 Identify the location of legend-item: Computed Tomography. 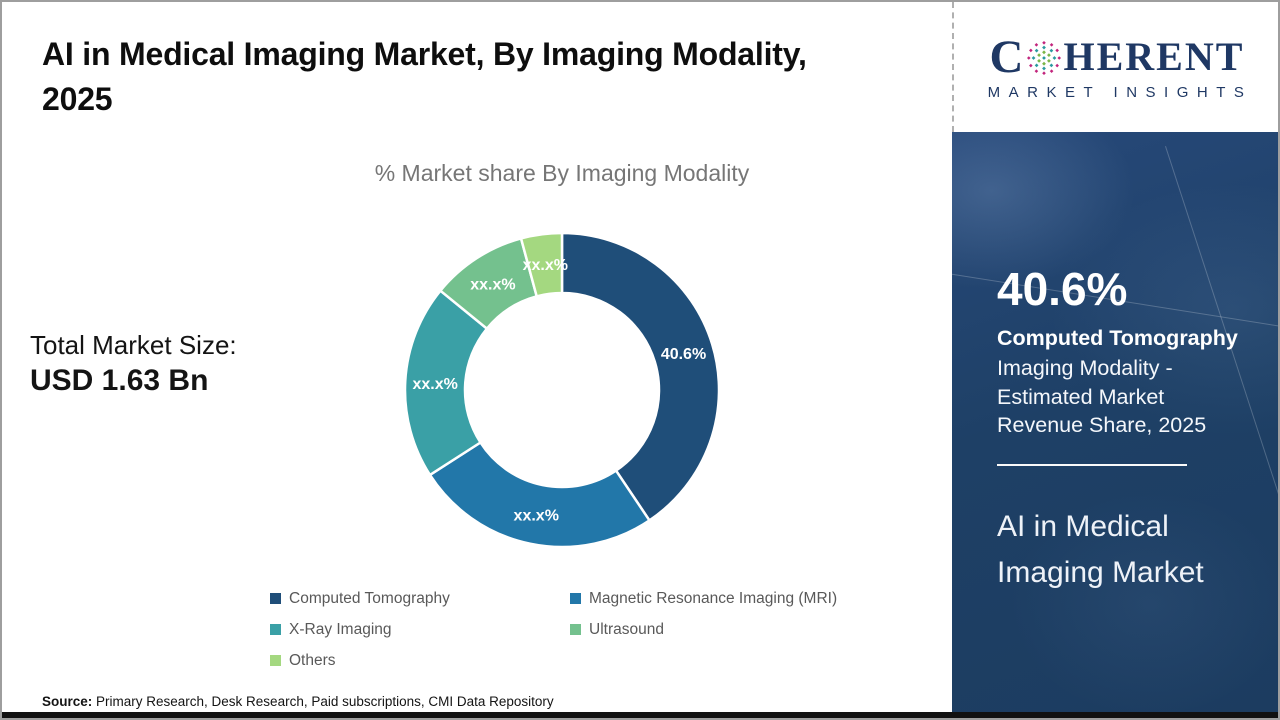
(420, 599).